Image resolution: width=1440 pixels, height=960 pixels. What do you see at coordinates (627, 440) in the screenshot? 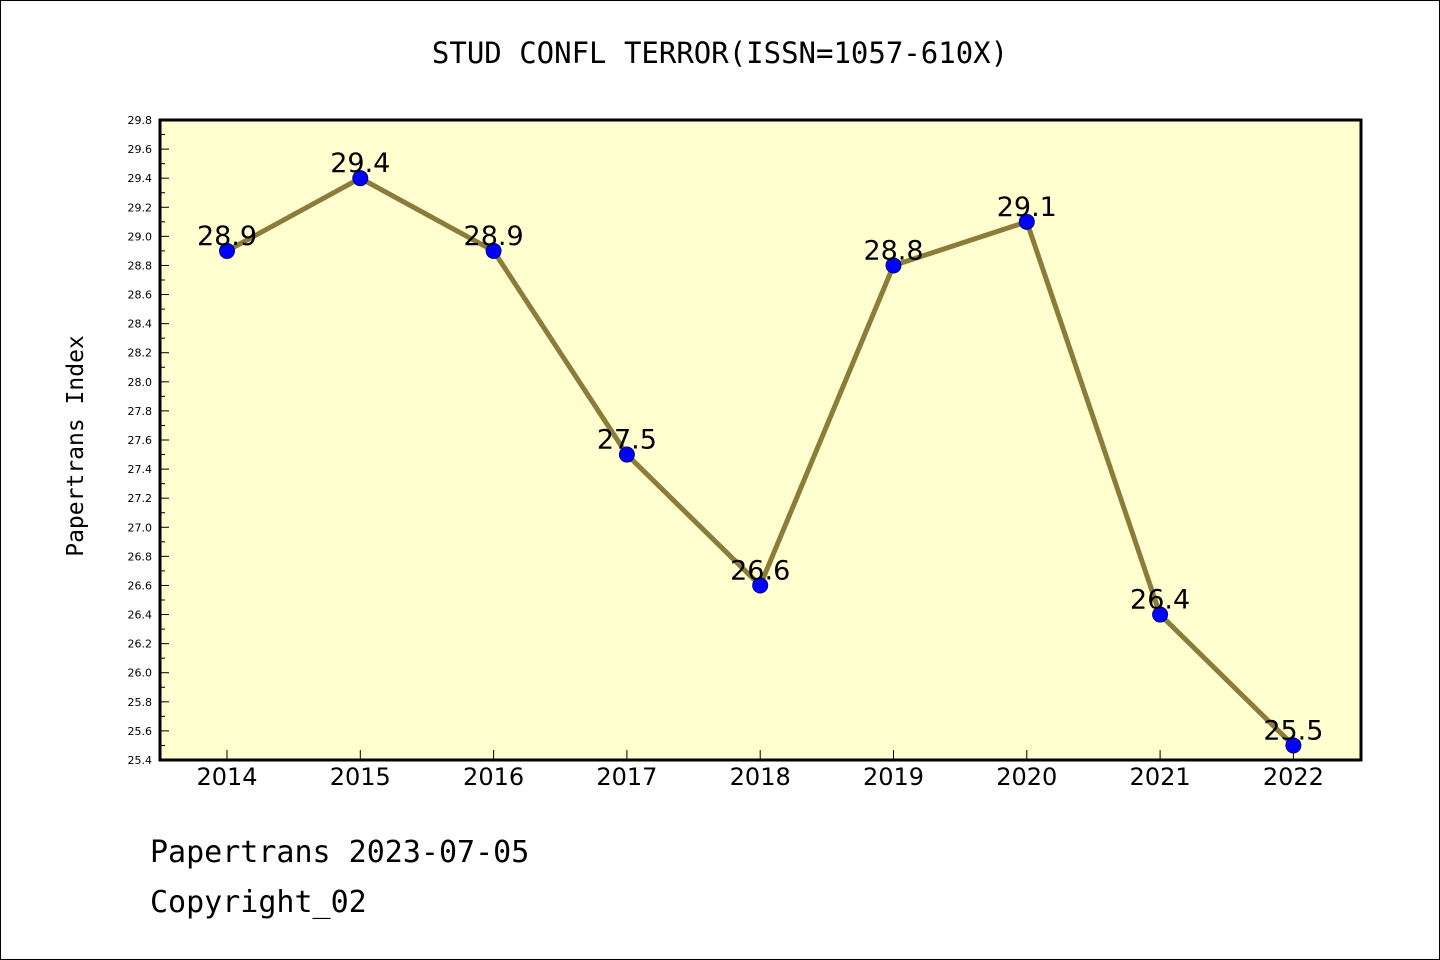
I see `data-label: 27.5` at bounding box center [627, 440].